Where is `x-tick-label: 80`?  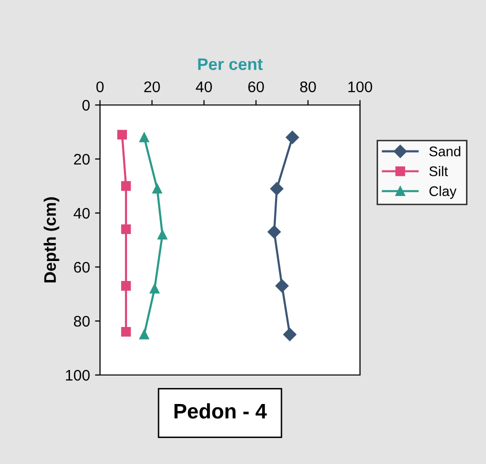 x-tick-label: 80 is located at coordinates (308, 86).